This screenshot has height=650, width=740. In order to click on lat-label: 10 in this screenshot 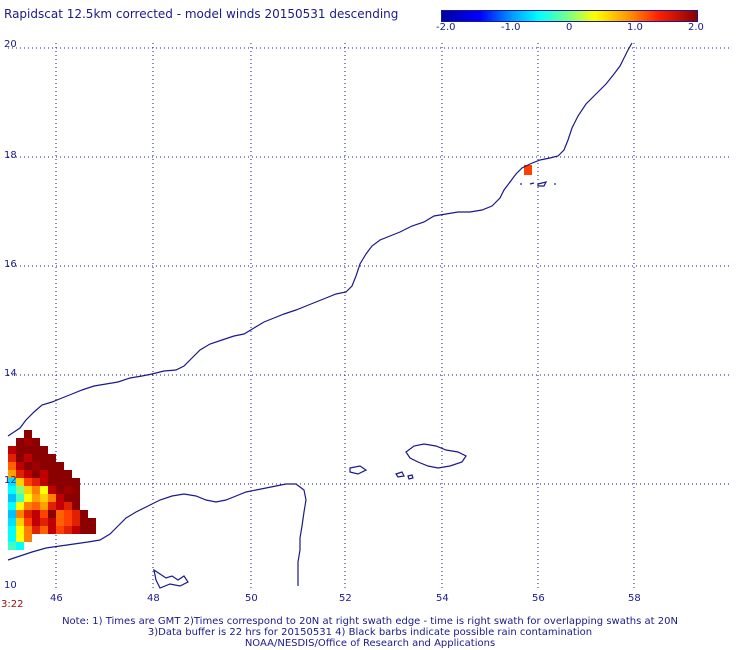, I will do `click(10, 585)`.